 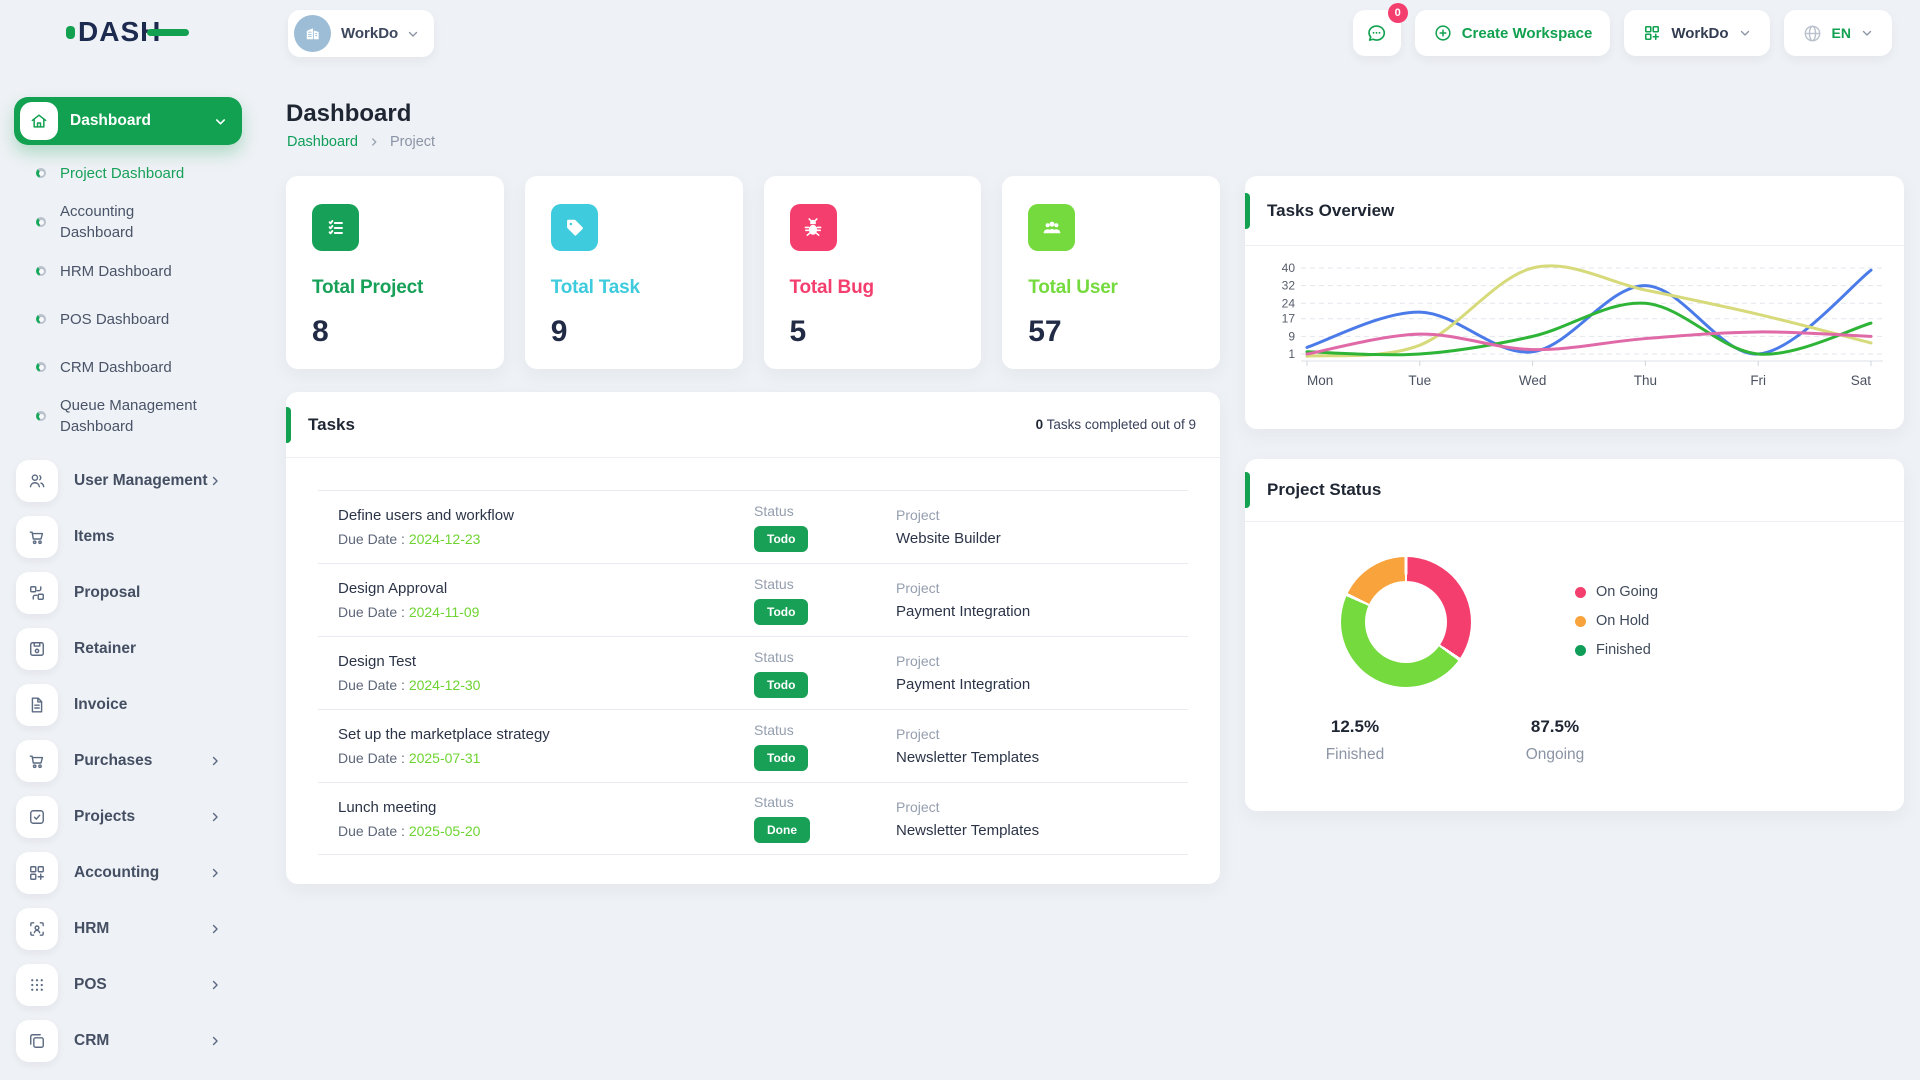 What do you see at coordinates (1355, 740) in the screenshot?
I see `finished-stat: 12.5% Finished` at bounding box center [1355, 740].